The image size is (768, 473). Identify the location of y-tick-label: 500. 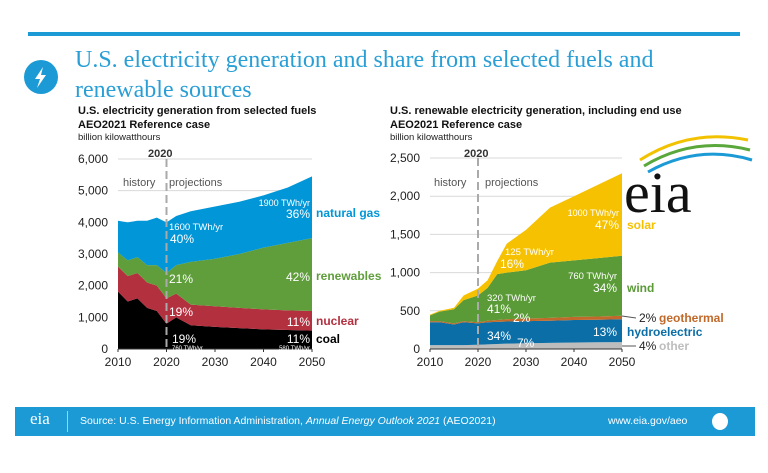
(410, 311).